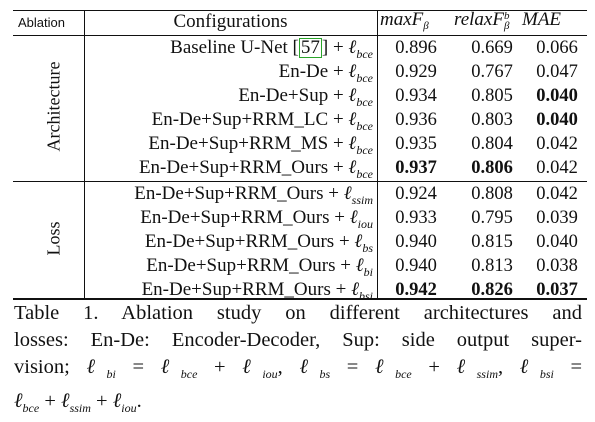  I want to click on row-config-8: En-De+Sup+RRM_Ours + ℓbs, so click(258, 243).